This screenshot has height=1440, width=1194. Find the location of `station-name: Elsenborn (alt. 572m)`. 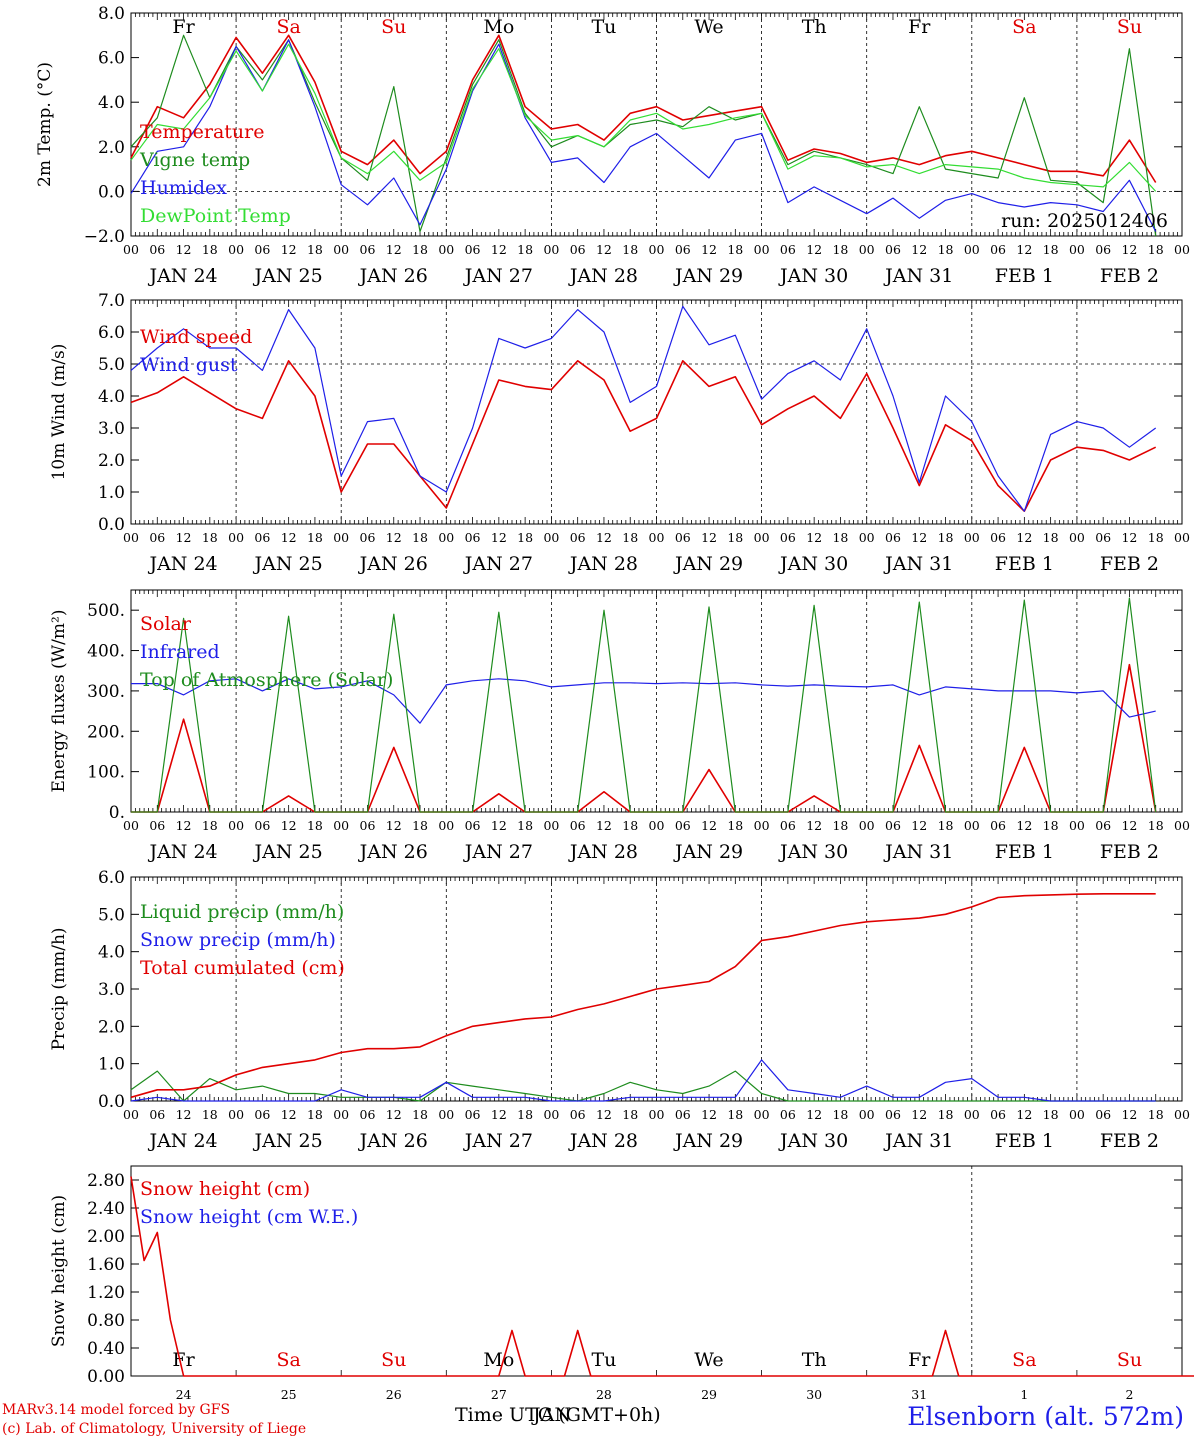

station-name: Elsenborn (alt. 572m) is located at coordinates (1045, 1416).